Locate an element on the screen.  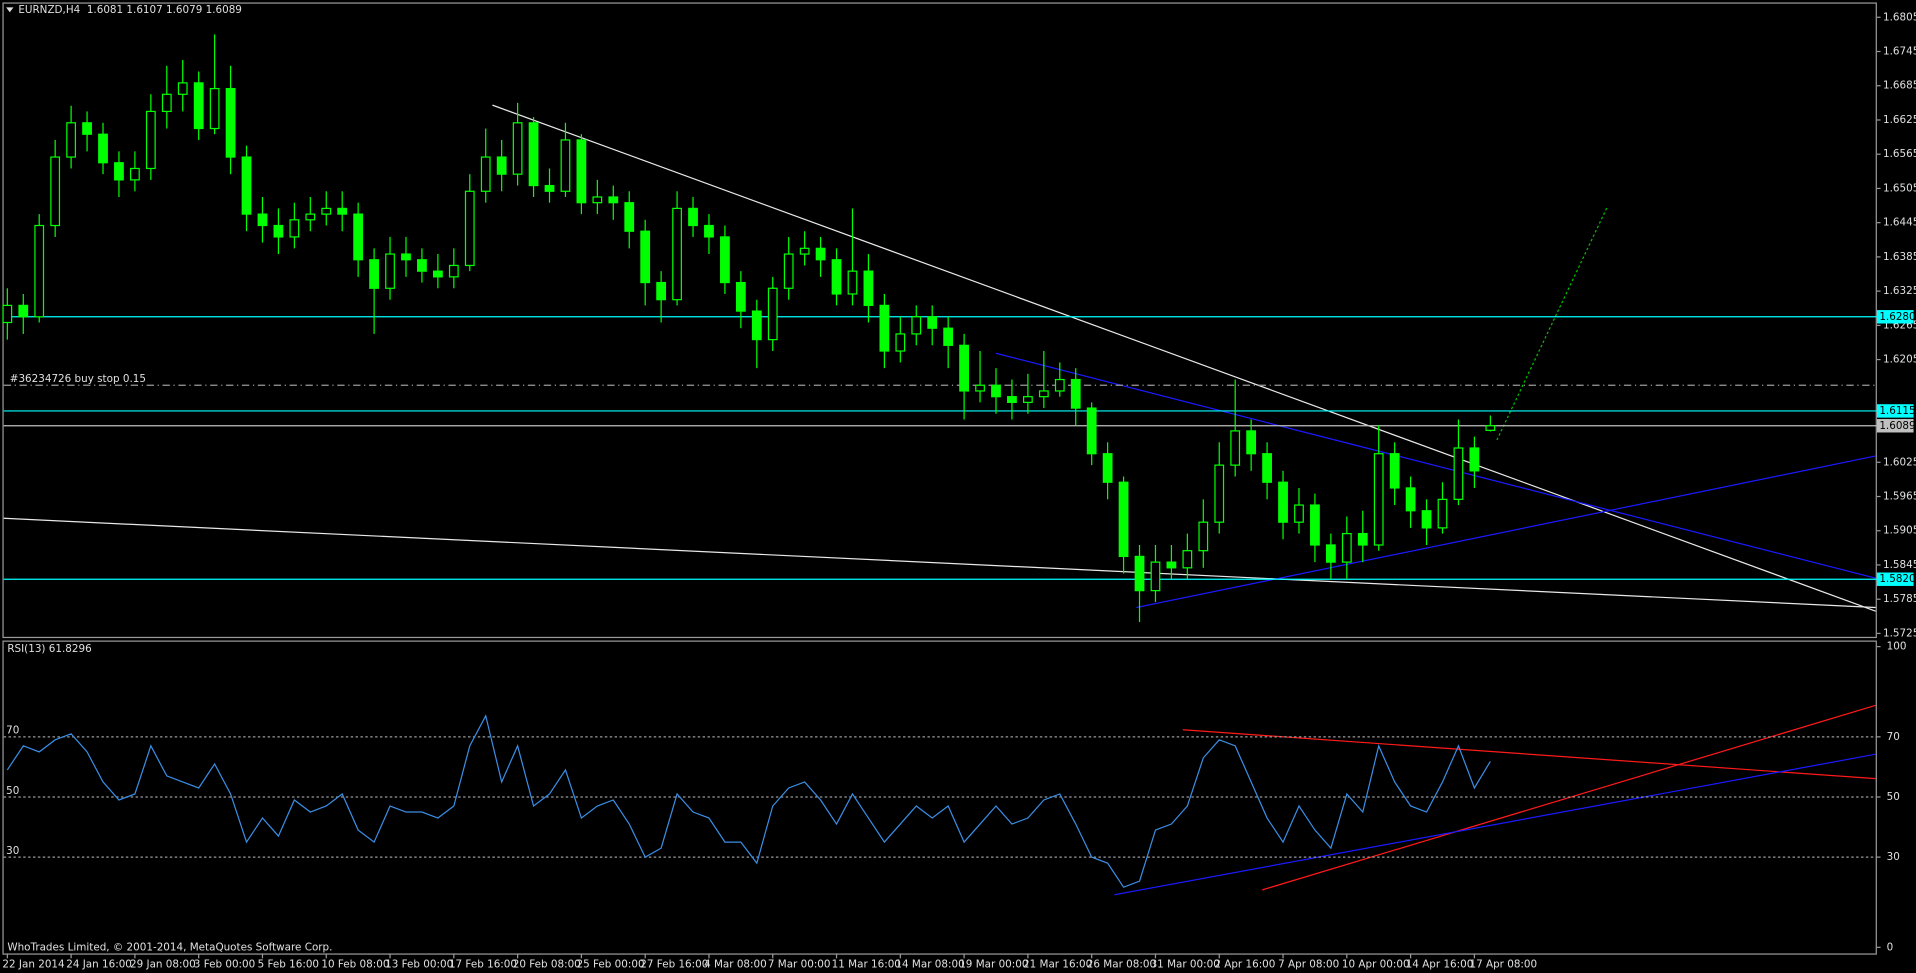
x-tick-label: 17 Apr 08:00 is located at coordinates (1504, 964).